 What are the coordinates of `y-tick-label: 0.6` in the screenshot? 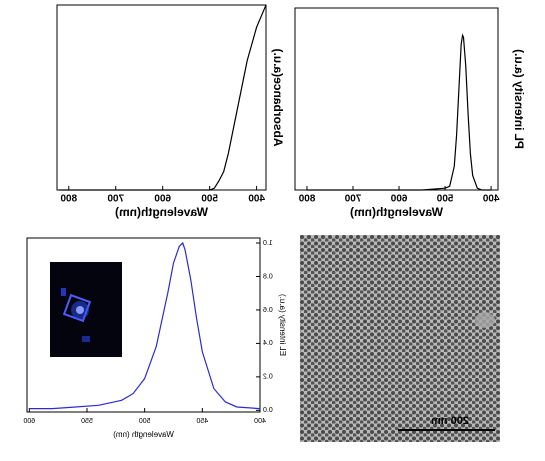 It's located at (268, 310).